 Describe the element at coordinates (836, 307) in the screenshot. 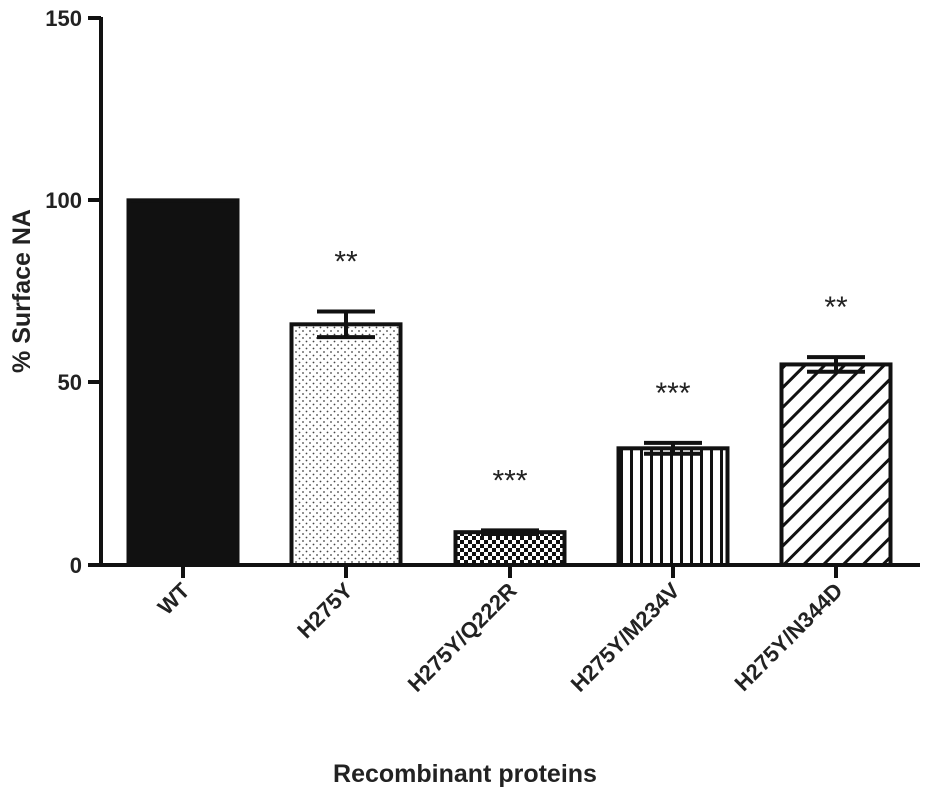

I see `significance-label-4: **` at that location.